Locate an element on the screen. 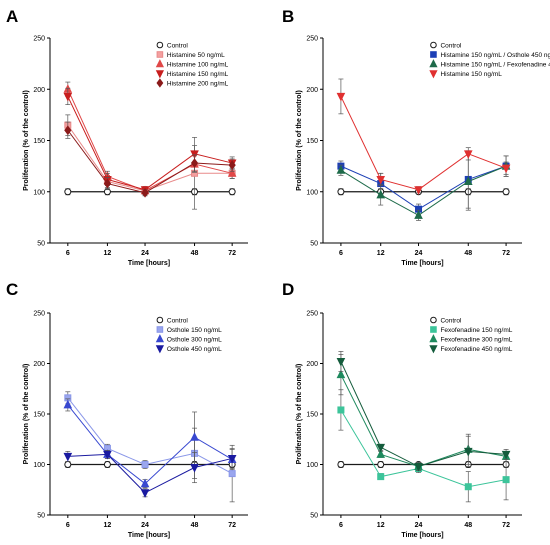 This screenshot has width=550, height=545. x-tick-label: 12 is located at coordinates (381, 525).